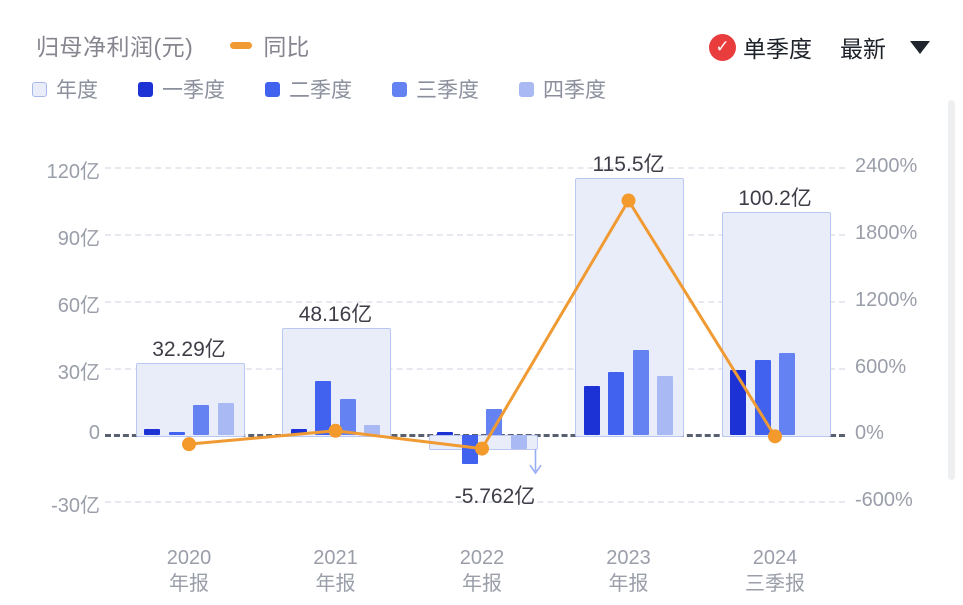 The width and height of the screenshot is (963, 605). Describe the element at coordinates (775, 571) in the screenshot. I see `x-axis-label: 2024 三季报` at that location.